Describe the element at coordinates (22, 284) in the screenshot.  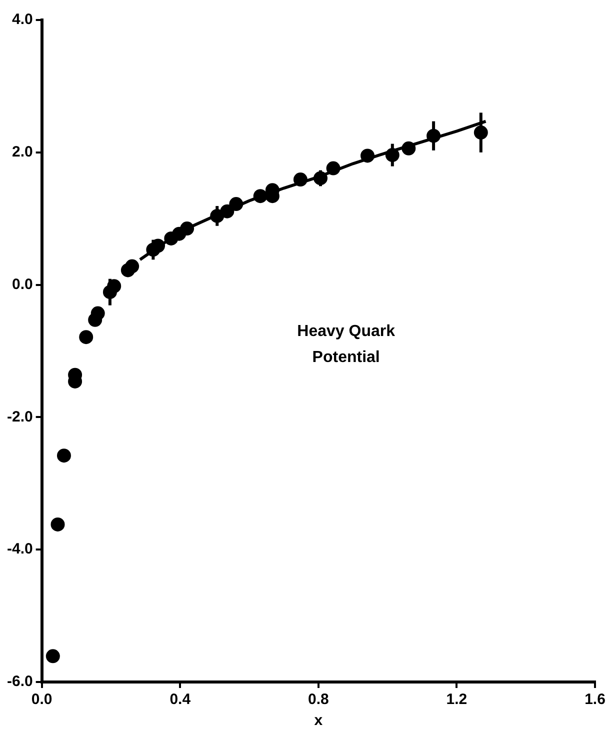
I see `y-tick-label: 0.0` at that location.